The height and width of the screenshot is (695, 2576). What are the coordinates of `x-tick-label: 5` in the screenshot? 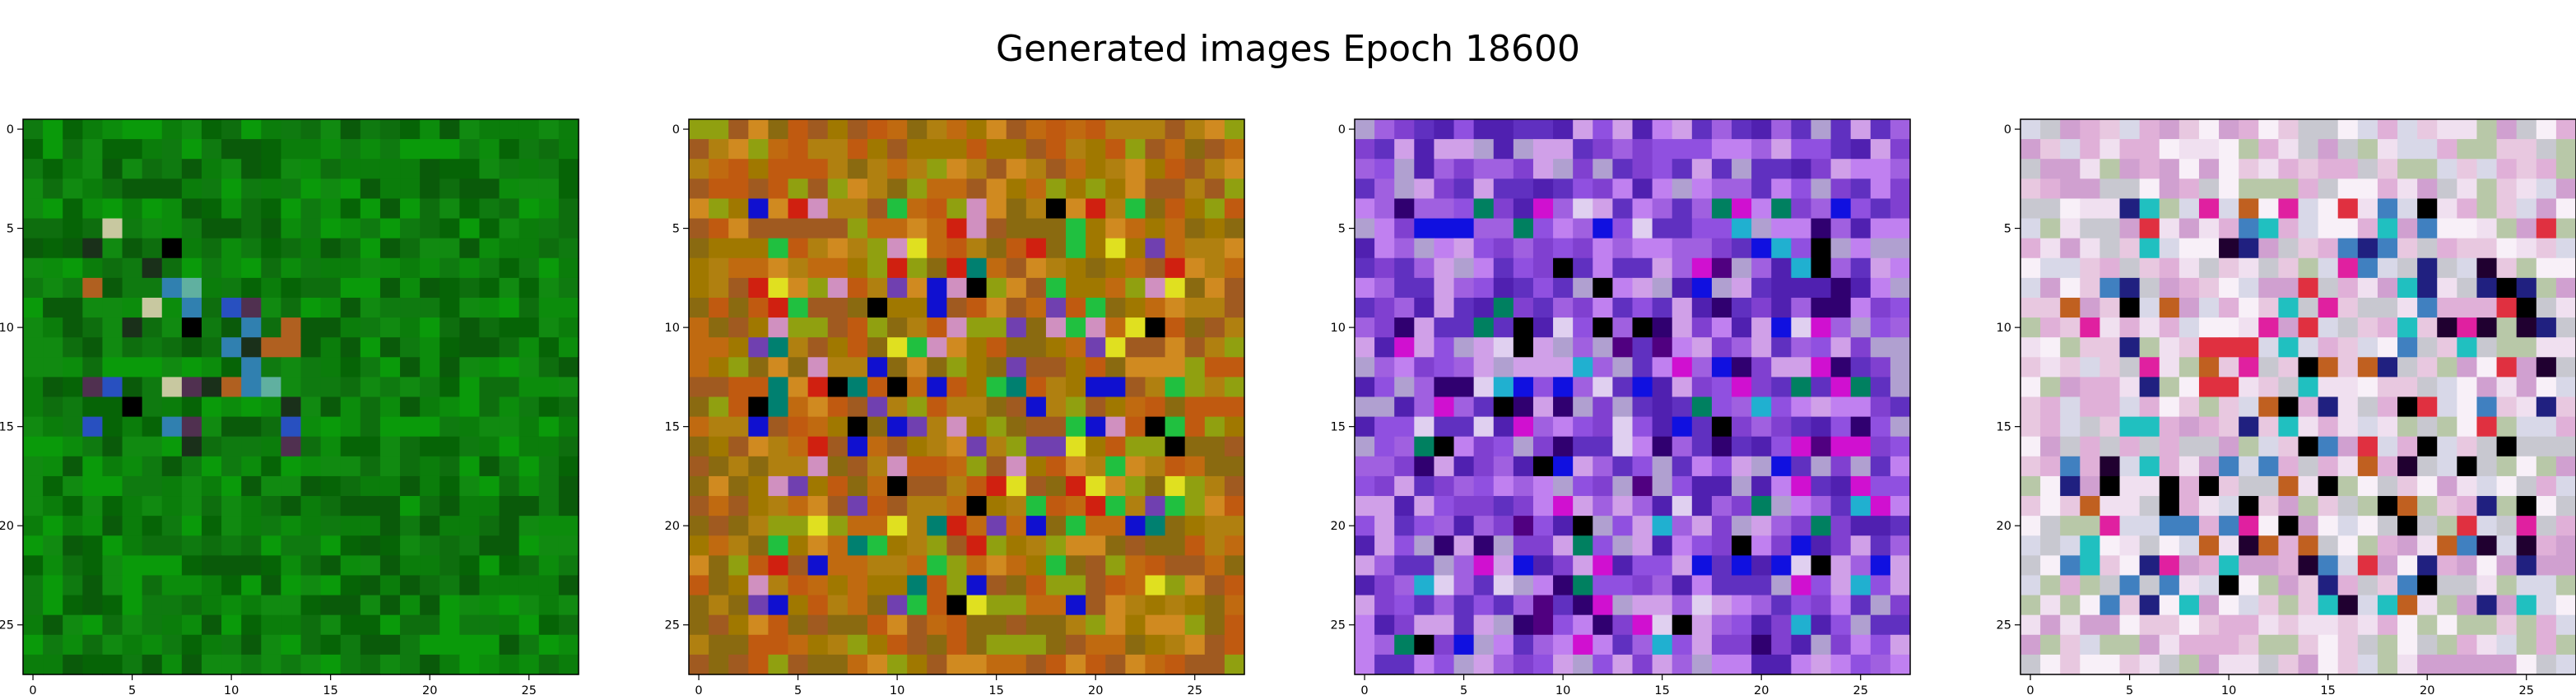 It's located at (2129, 689).